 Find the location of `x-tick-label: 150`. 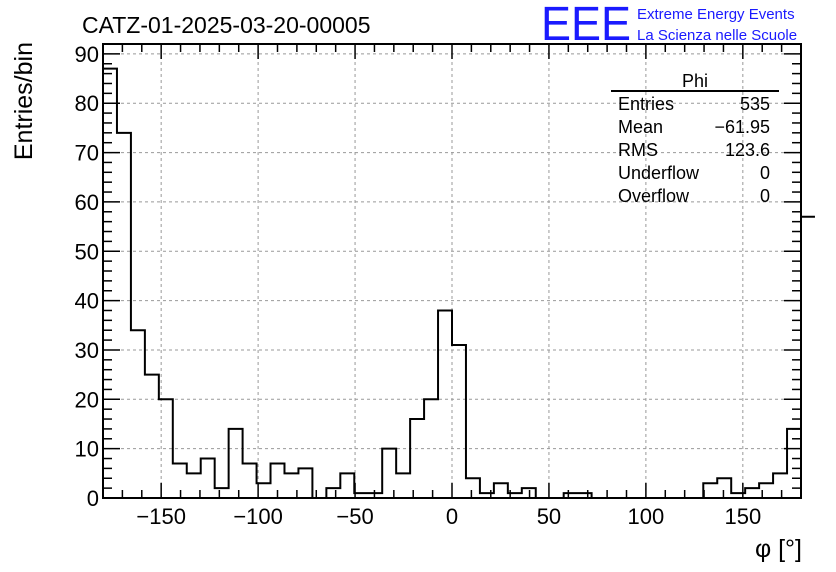

x-tick-label: 150 is located at coordinates (742, 516).